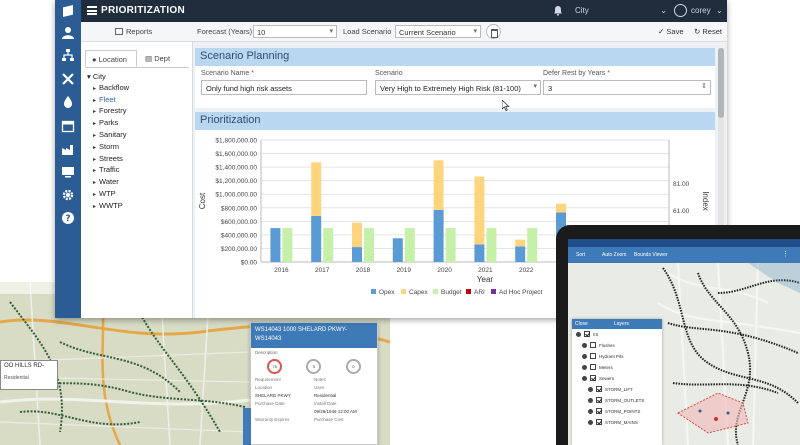 This screenshot has width=800, height=445. I want to click on forecast-years-select: 10 ▾, so click(295, 31).